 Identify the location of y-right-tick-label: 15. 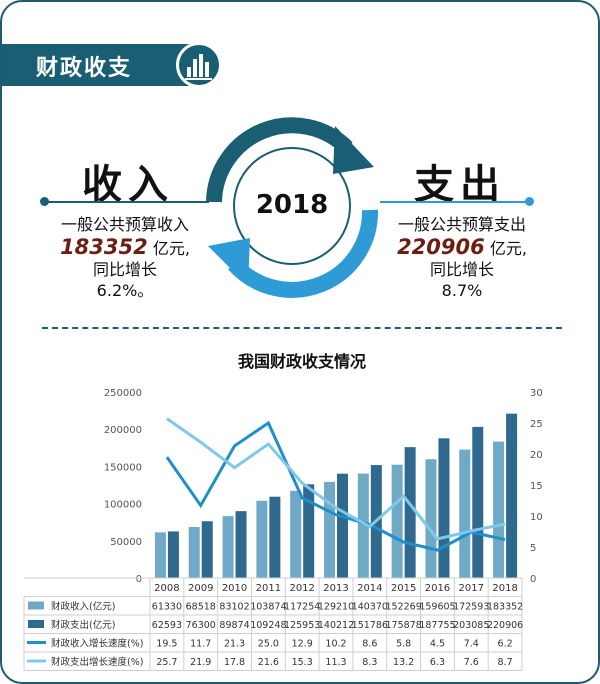
(536, 486).